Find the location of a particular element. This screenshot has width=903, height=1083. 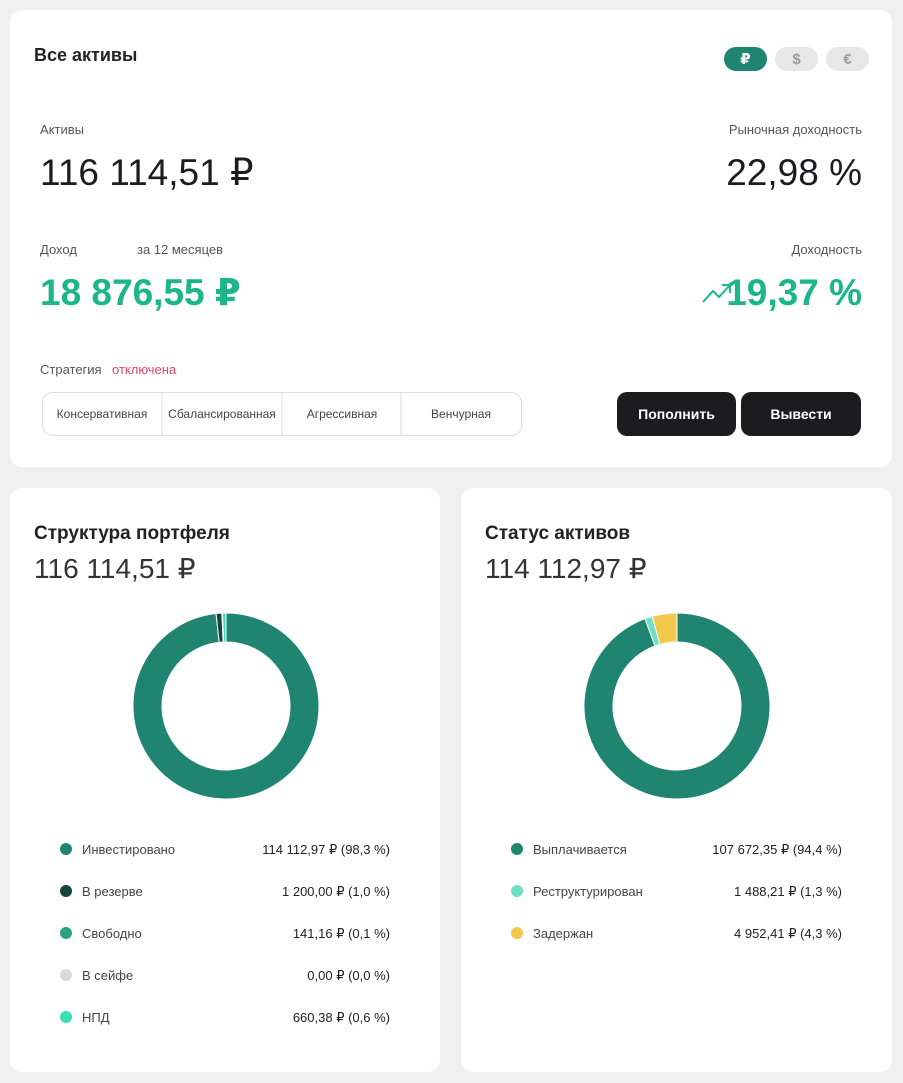

assets-label: Активы is located at coordinates (62, 129).